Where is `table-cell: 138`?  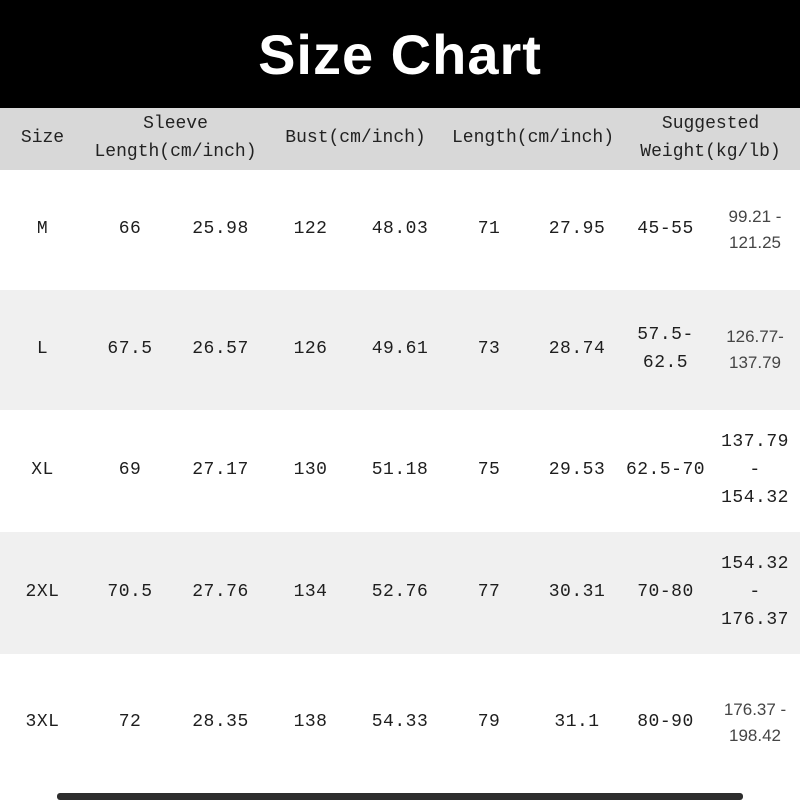
table-cell: 138 is located at coordinates (310, 722).